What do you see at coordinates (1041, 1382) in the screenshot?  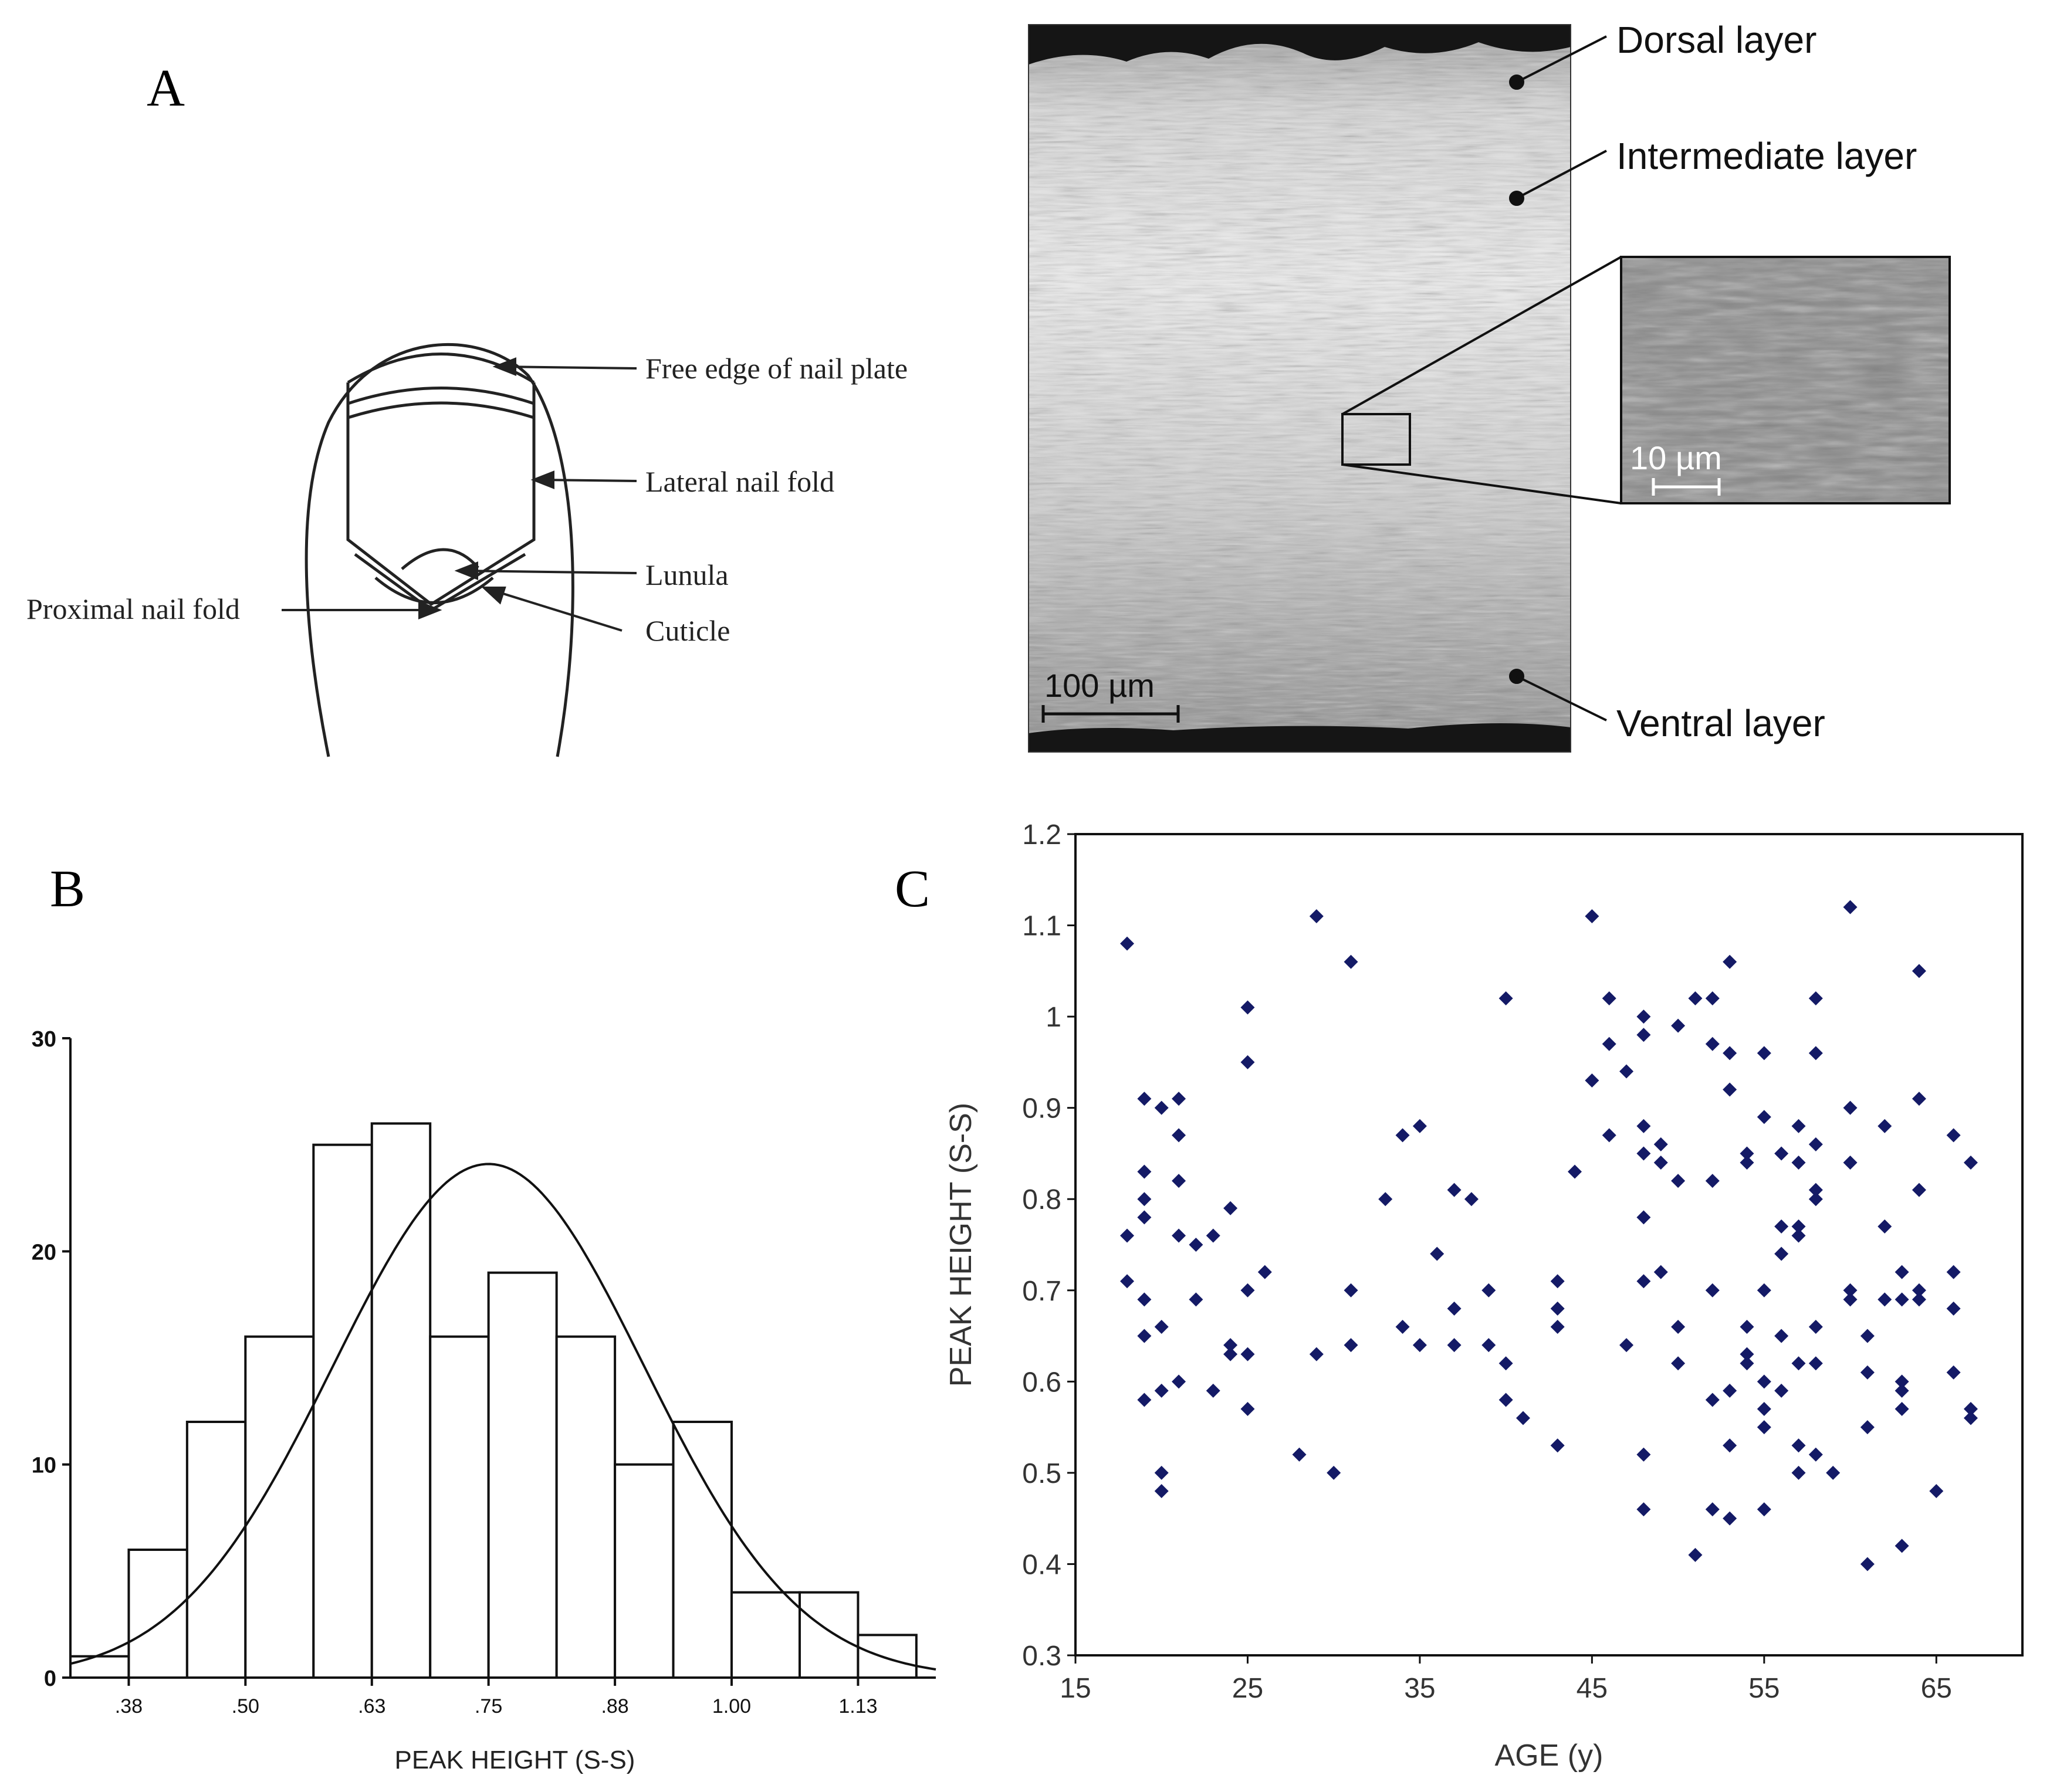 I see `scatter-y-tick-label: 0.6` at bounding box center [1041, 1382].